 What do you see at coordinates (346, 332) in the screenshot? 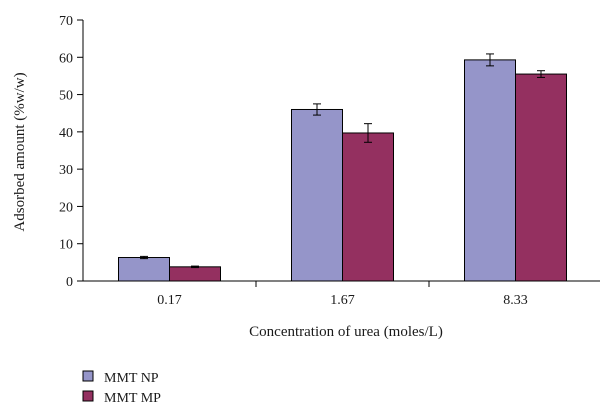
I see `x-axis-title: Concentration of urea (moles/L)` at bounding box center [346, 332].